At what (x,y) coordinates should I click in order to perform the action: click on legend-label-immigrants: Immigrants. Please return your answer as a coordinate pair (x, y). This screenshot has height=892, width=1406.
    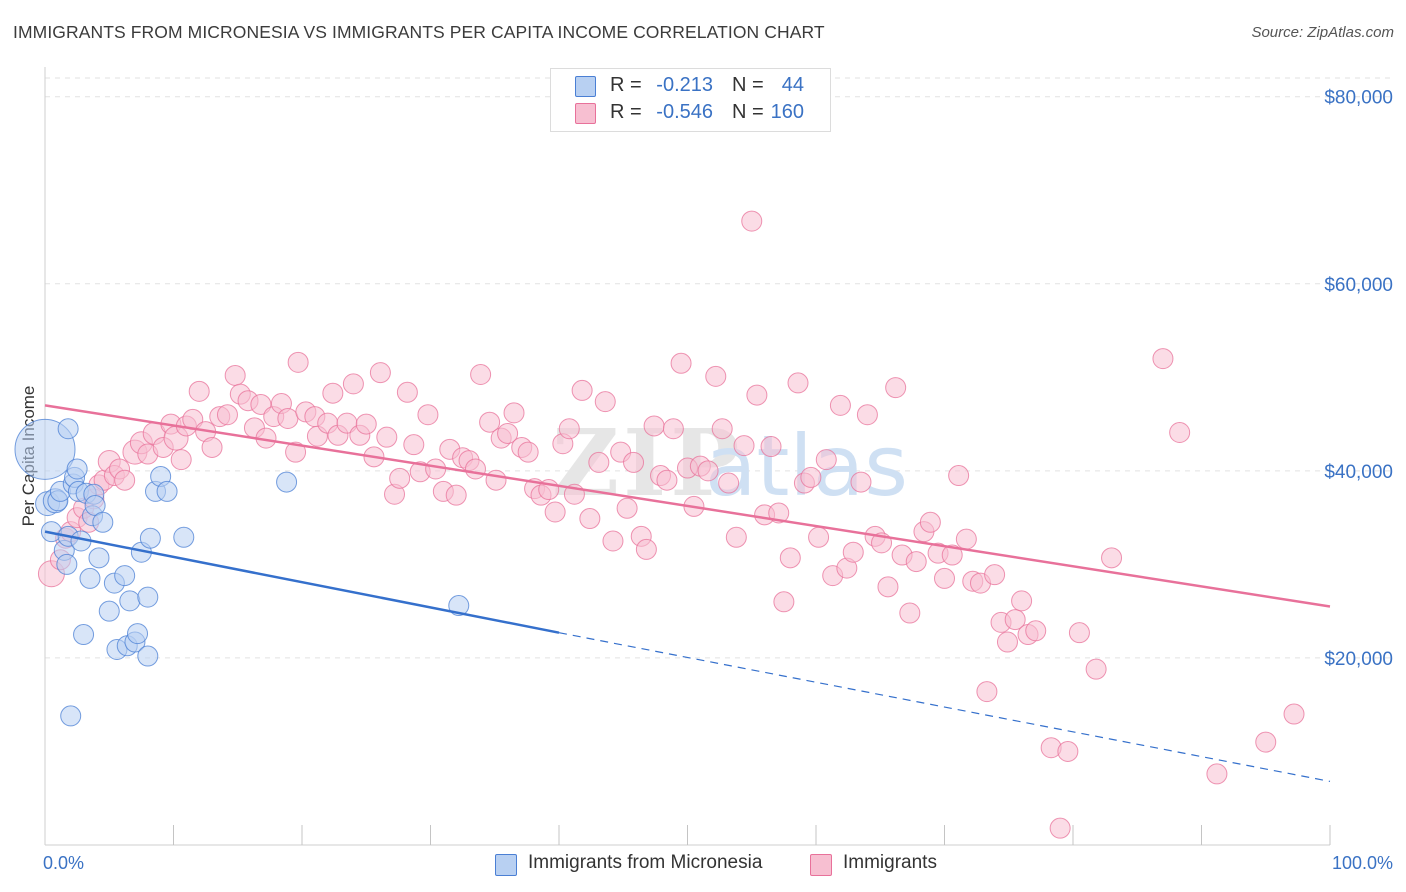
    Looking at the image, I should click on (890, 862).